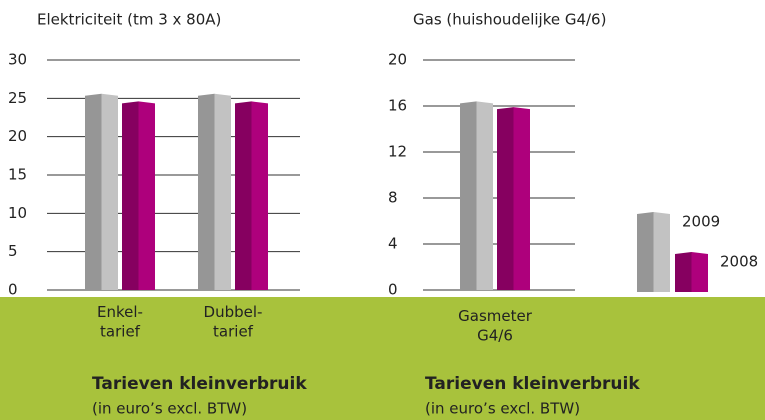 This screenshot has height=420, width=765. Describe the element at coordinates (701, 222) in the screenshot. I see `legend-label: 2009` at that location.